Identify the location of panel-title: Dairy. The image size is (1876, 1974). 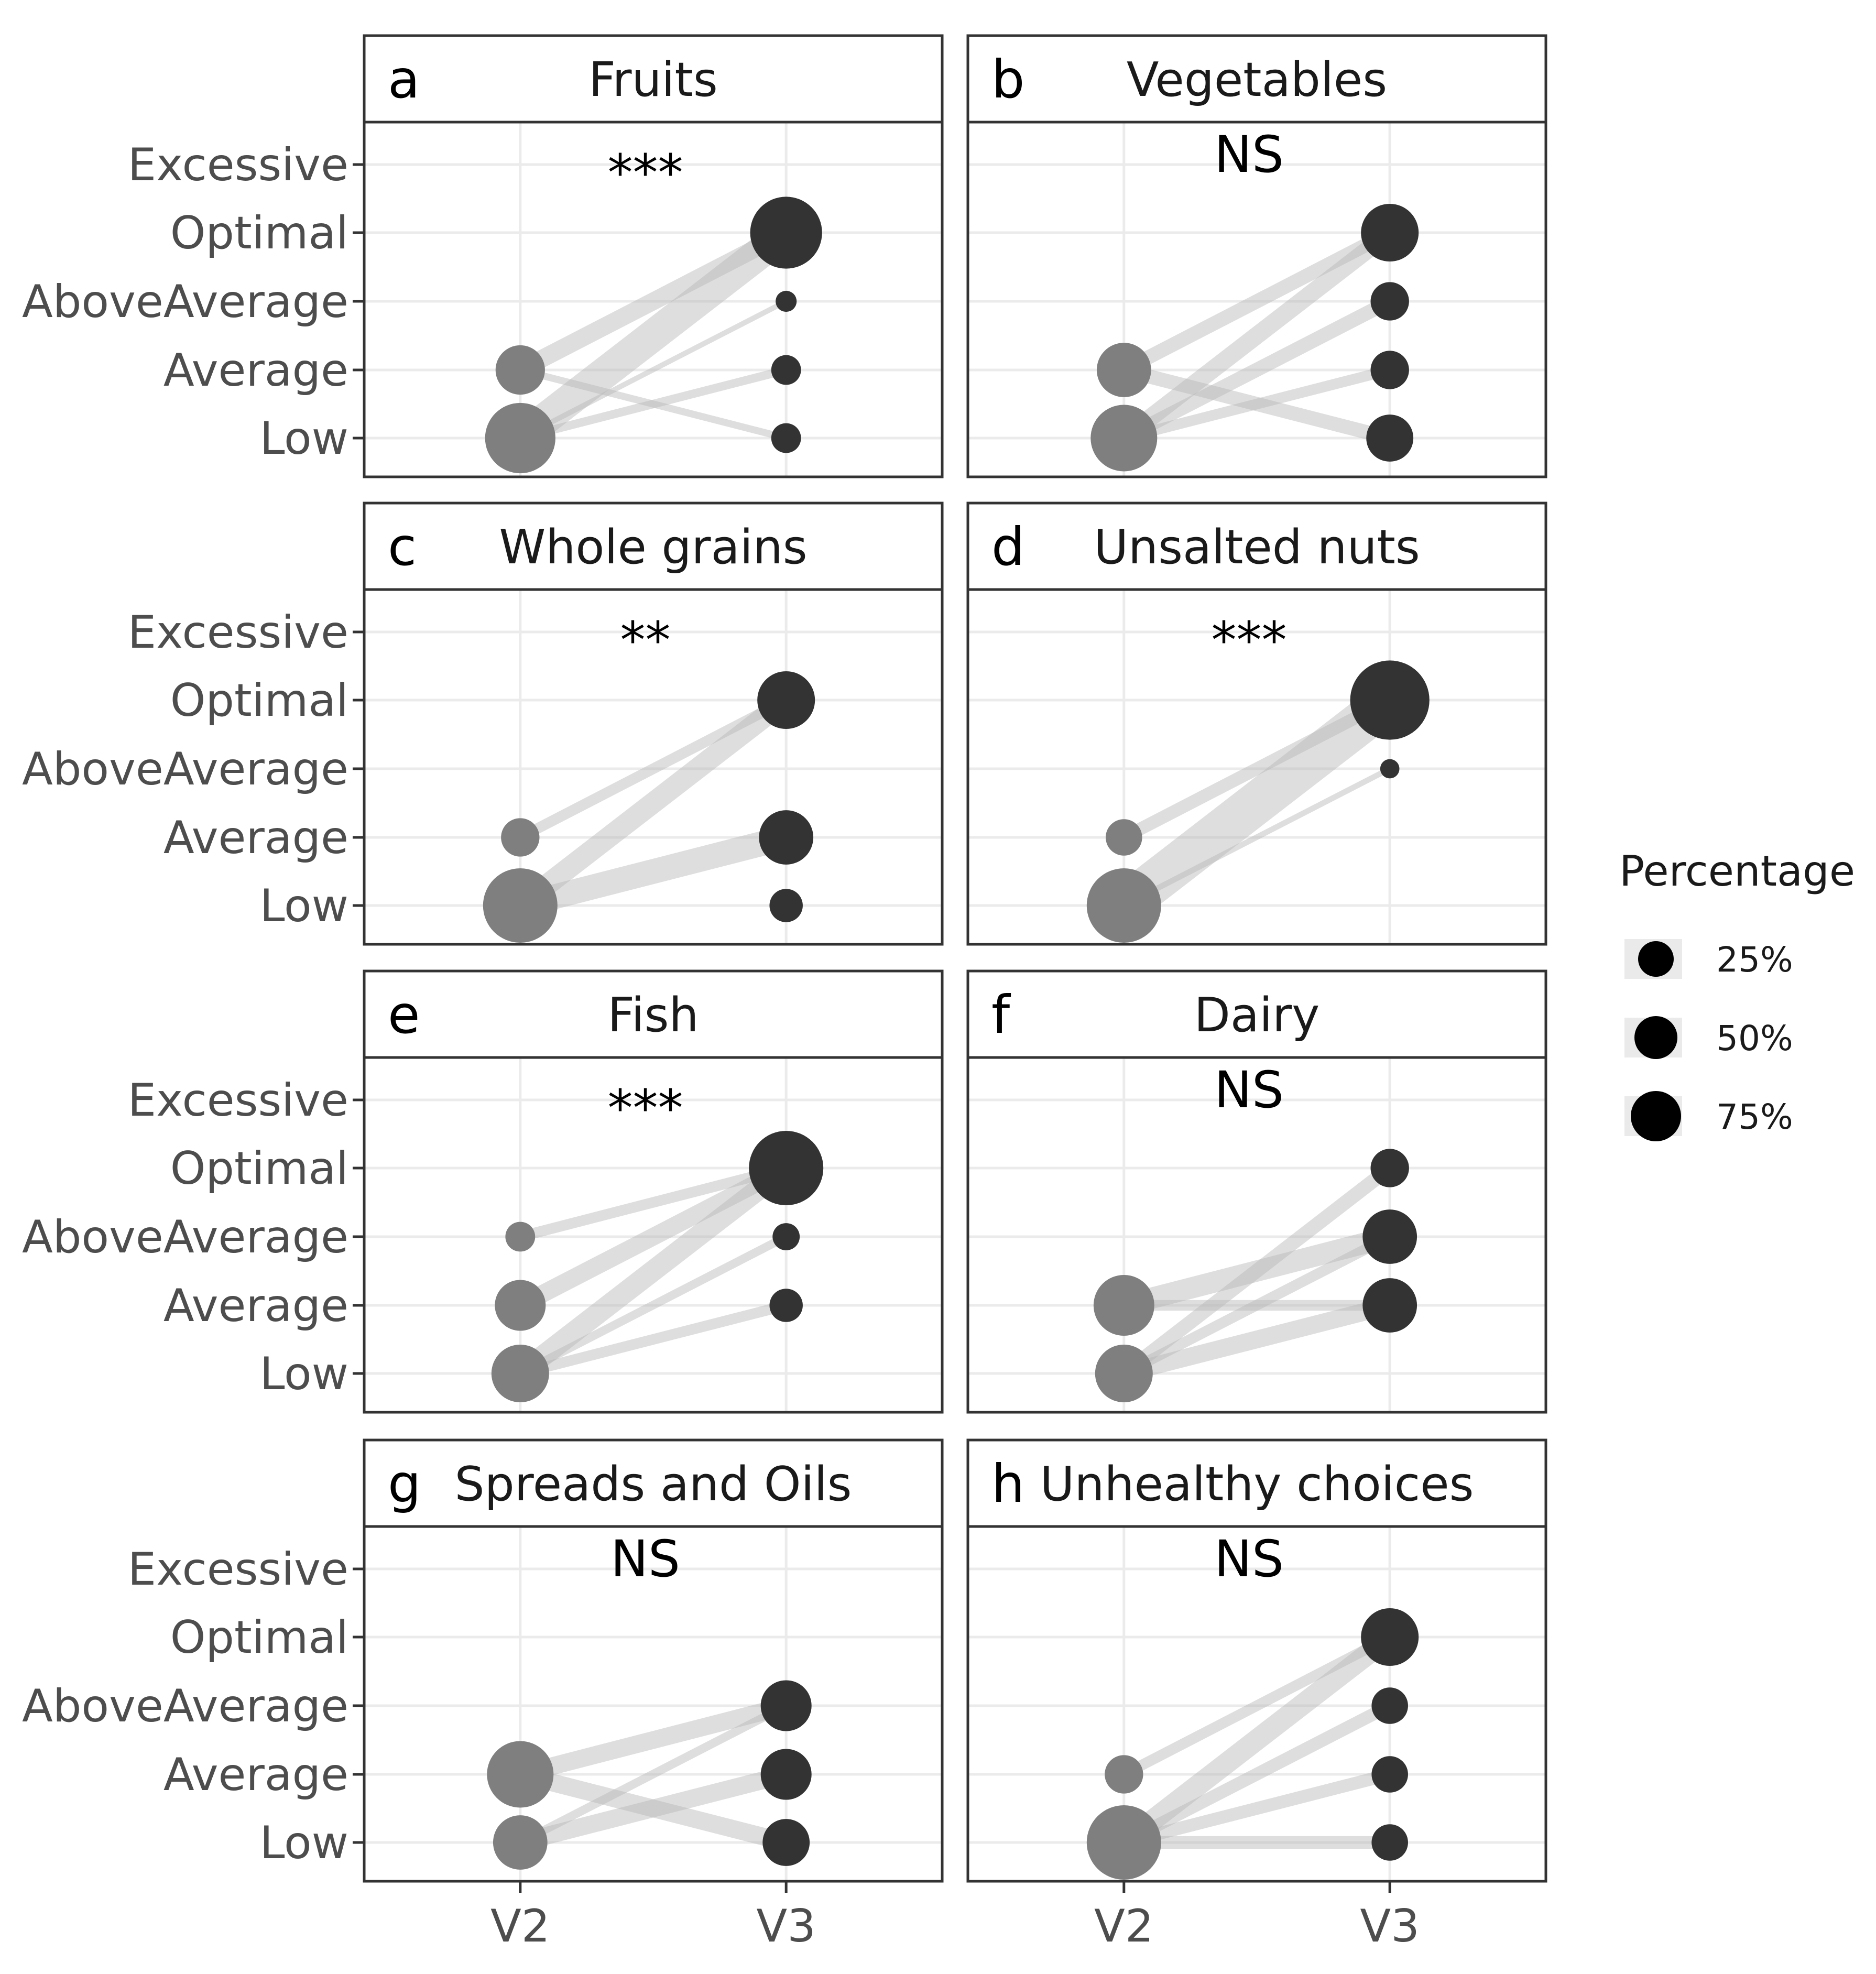
(1257, 1016).